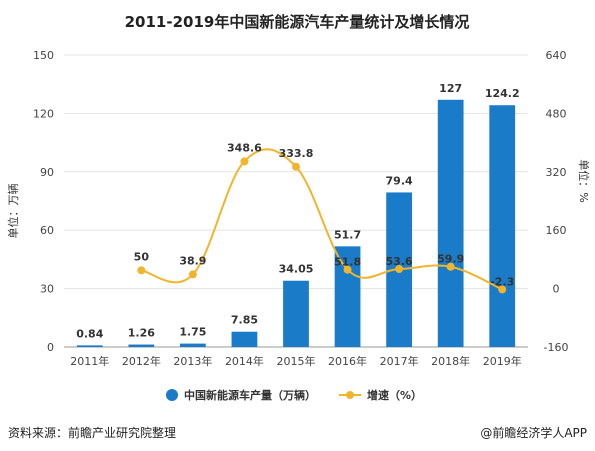  Describe the element at coordinates (296, 153) in the screenshot. I see `growth-value-label: 333.8` at that location.